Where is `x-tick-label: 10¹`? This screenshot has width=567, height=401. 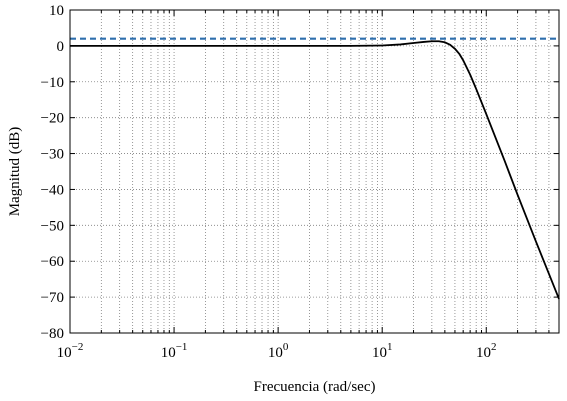 x-tick-label: 10¹ is located at coordinates (382, 351).